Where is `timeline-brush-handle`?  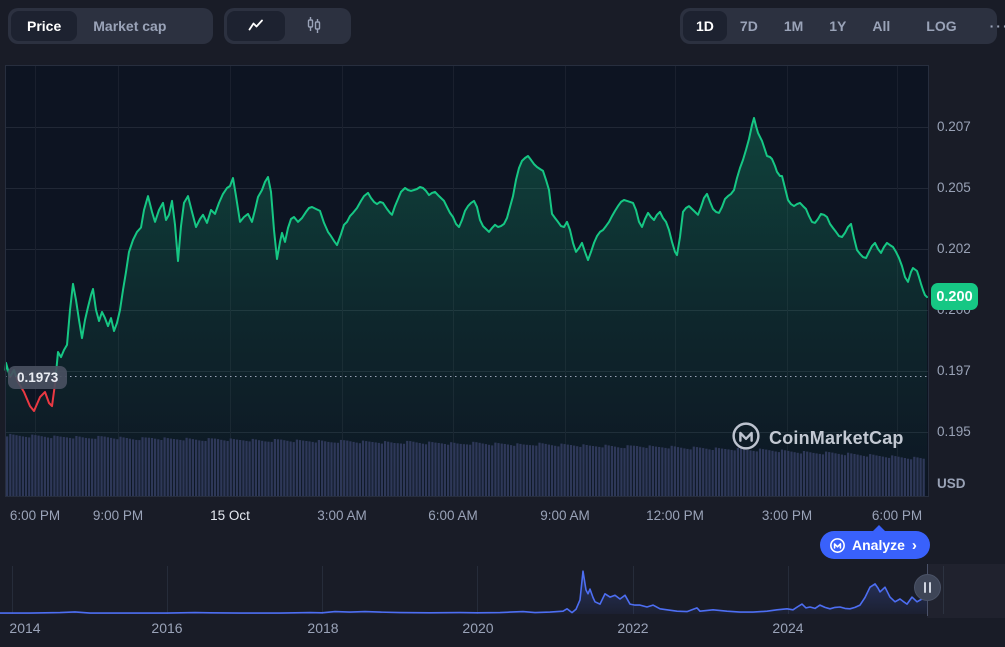
timeline-brush-handle is located at coordinates (927, 587).